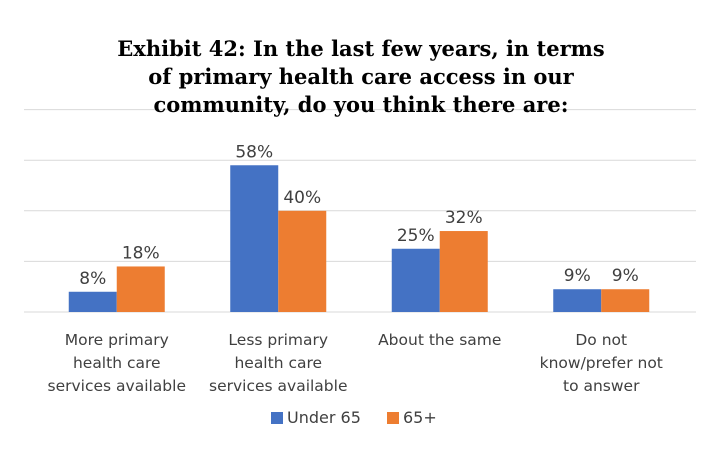 Image resolution: width=702 pixels, height=454 pixels. I want to click on category-label: About the same, so click(439, 340).